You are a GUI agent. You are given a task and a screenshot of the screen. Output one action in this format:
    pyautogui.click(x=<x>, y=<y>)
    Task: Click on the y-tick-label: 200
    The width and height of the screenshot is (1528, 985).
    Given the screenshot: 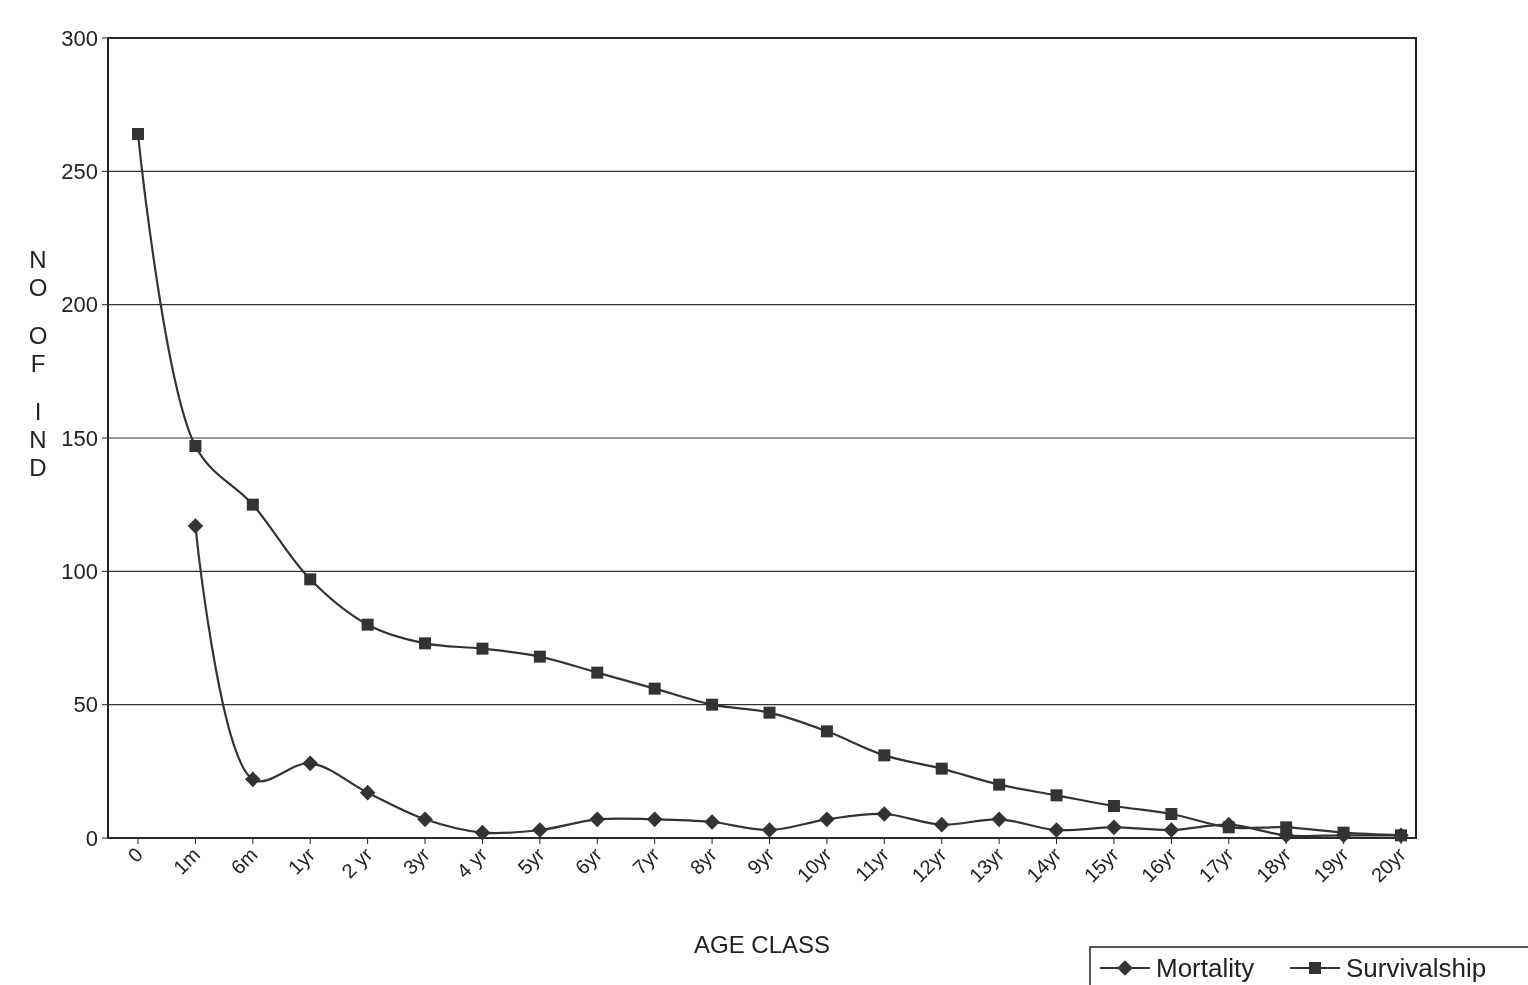 What is the action you would take?
    pyautogui.click(x=79, y=305)
    